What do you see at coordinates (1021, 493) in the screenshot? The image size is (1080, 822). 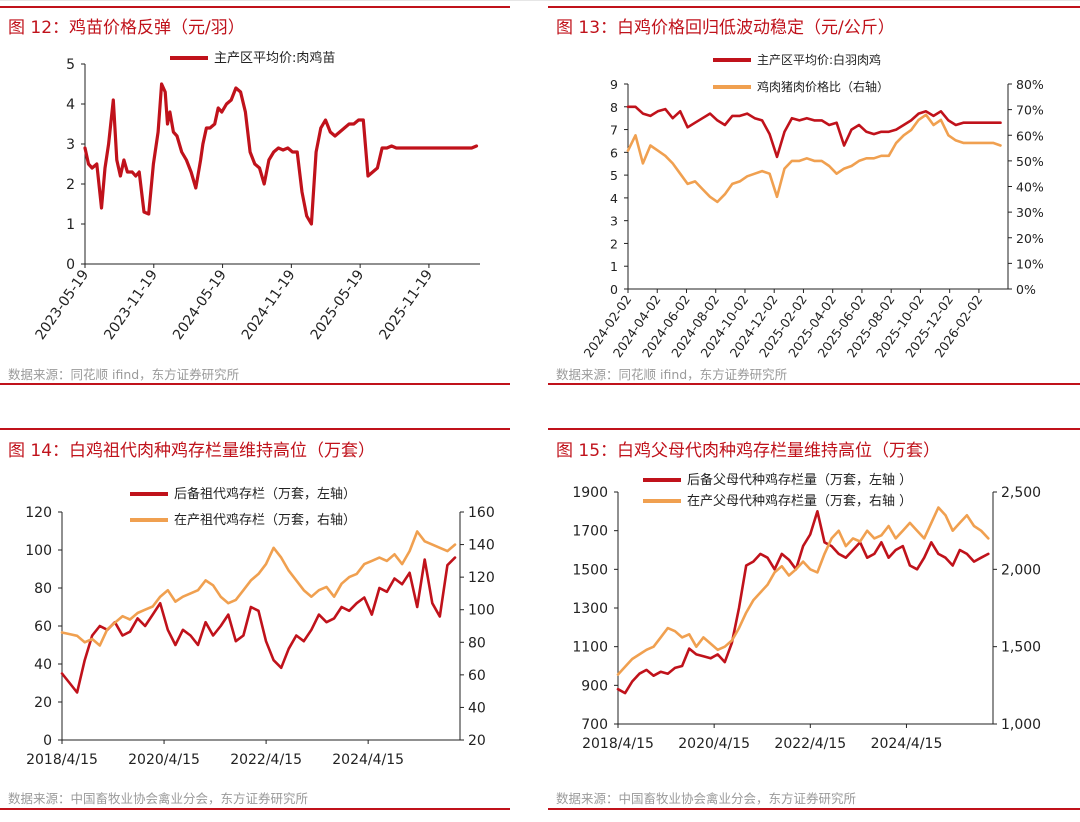 I see `y2-tick-label: 2,500` at bounding box center [1021, 493].